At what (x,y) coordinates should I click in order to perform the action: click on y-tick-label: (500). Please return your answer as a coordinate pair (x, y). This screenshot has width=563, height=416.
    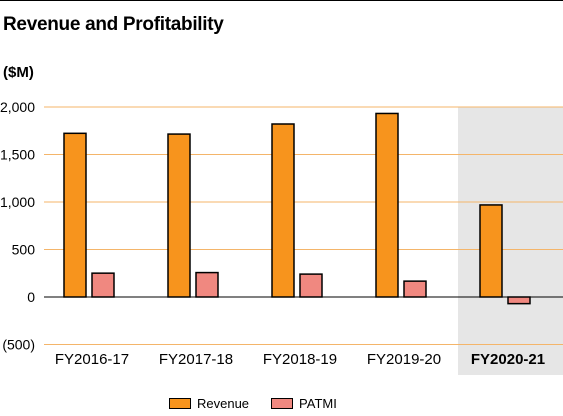
    Looking at the image, I should click on (18, 345).